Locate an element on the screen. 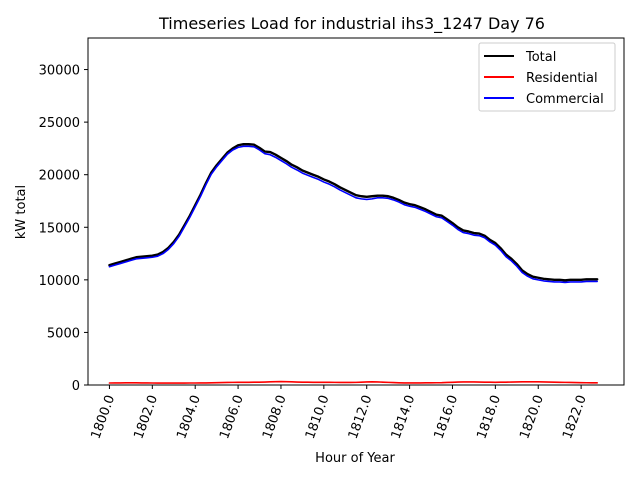 This screenshot has width=640, height=480. y-tick-label: 15000 is located at coordinates (59, 228).